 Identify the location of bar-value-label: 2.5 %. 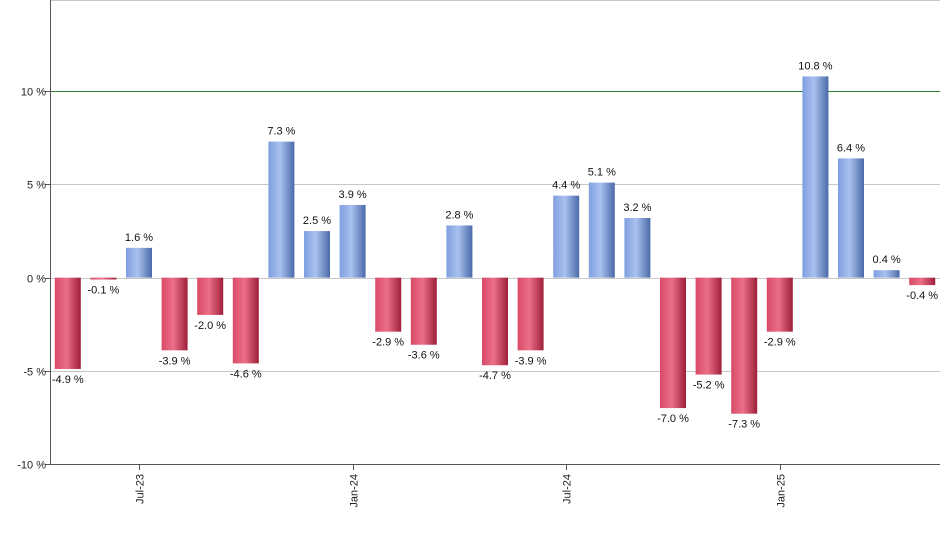
(317, 221).